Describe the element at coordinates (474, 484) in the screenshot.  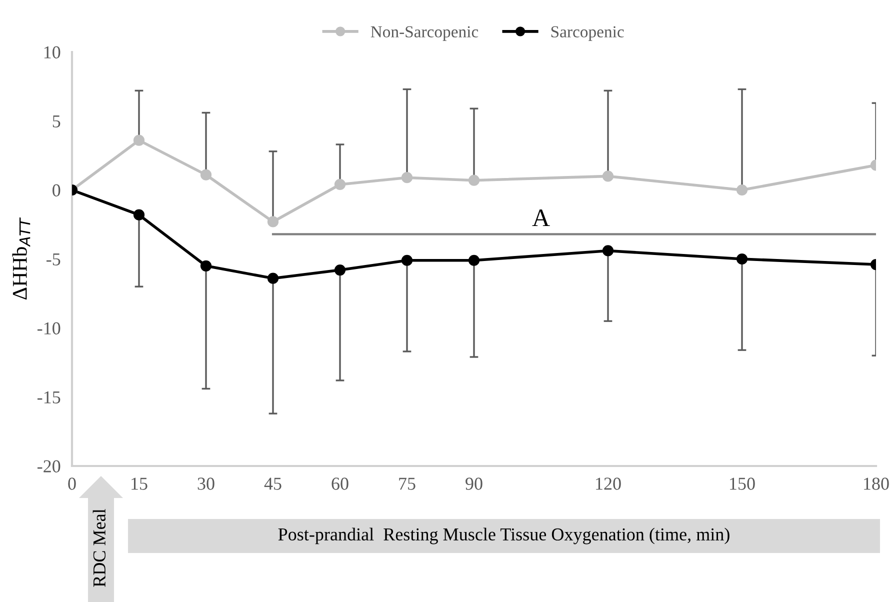
I see `x-tick-label: 90` at that location.